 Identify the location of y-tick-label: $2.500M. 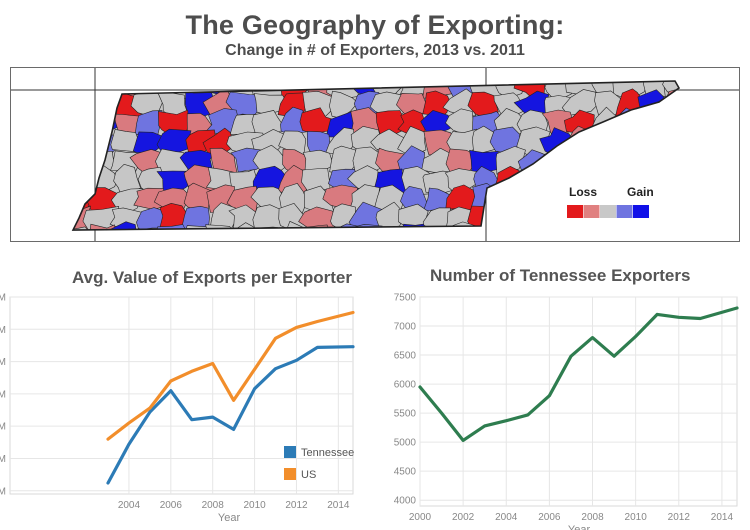
(3, 459).